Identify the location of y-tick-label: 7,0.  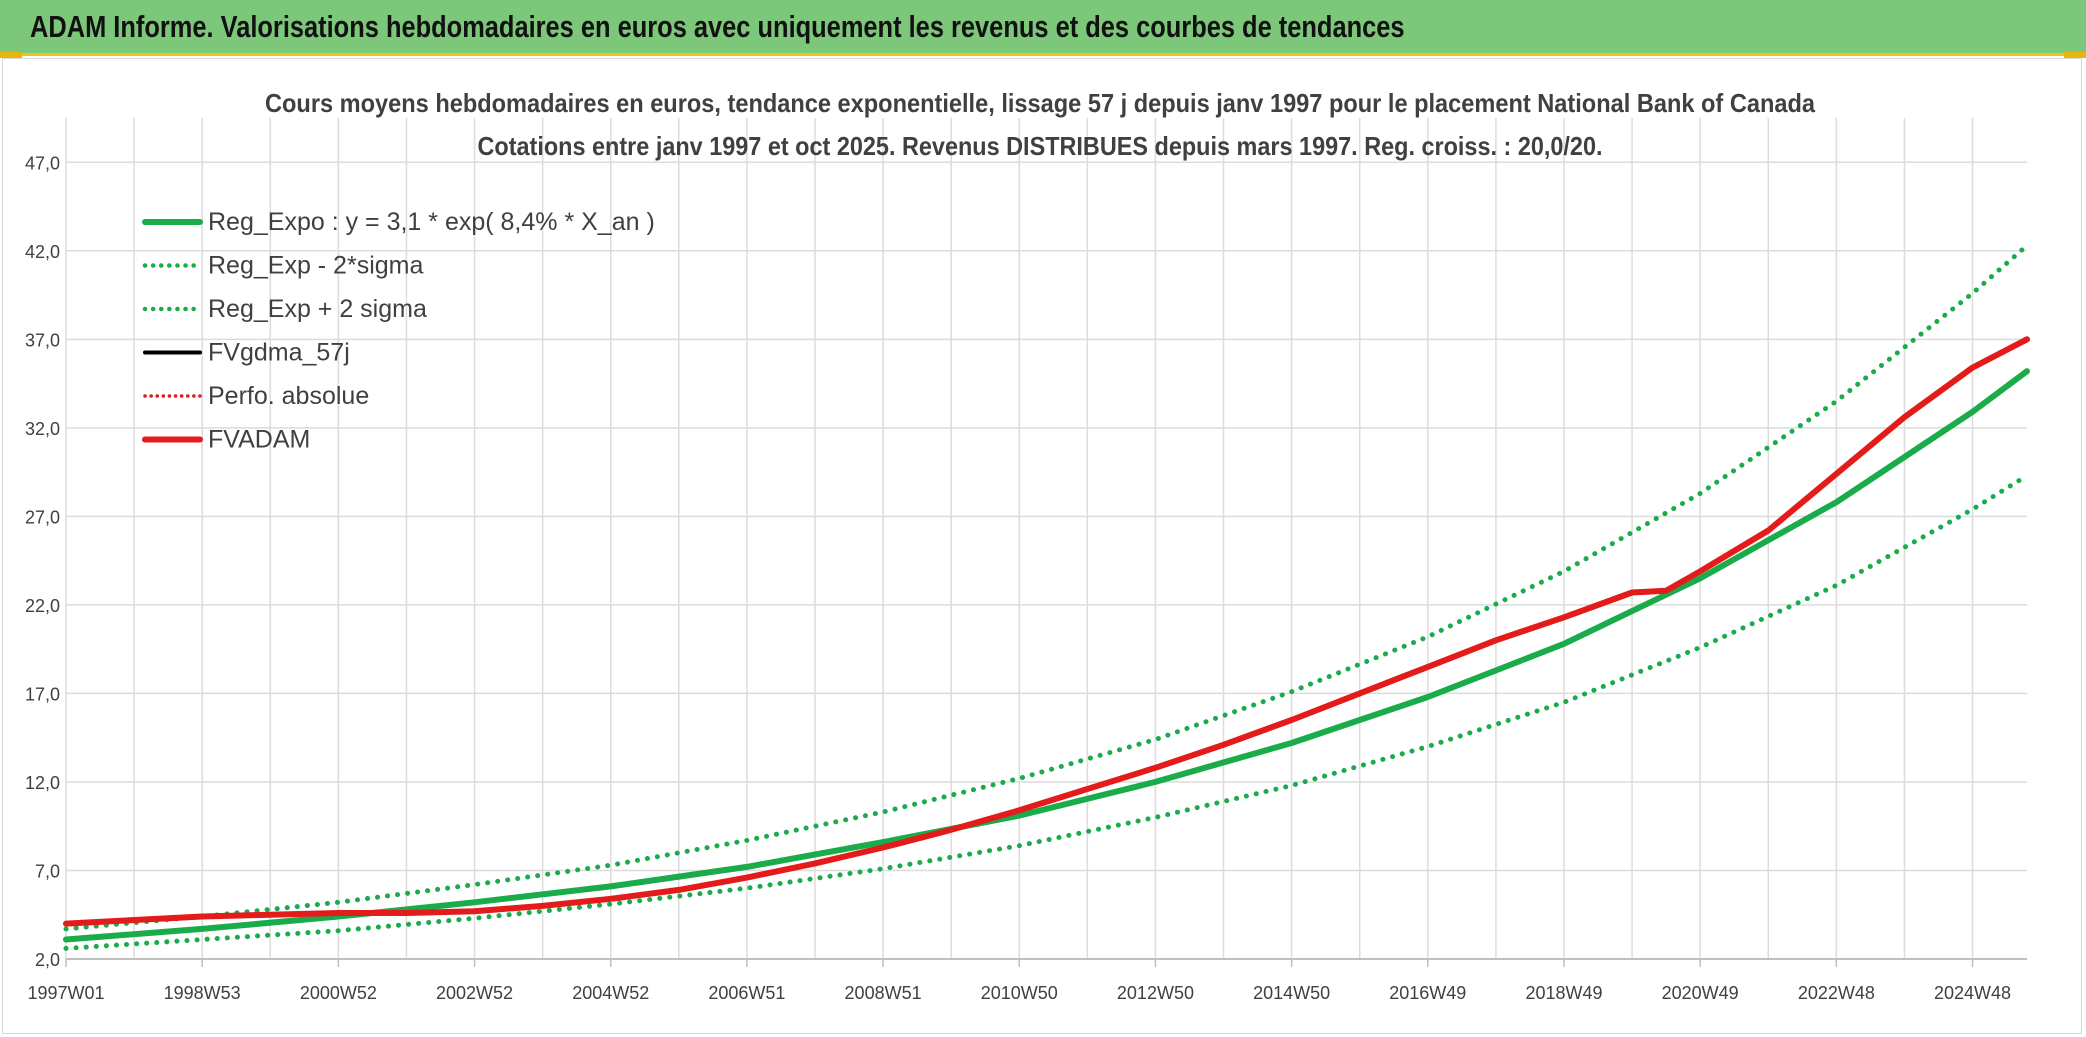
(47, 871).